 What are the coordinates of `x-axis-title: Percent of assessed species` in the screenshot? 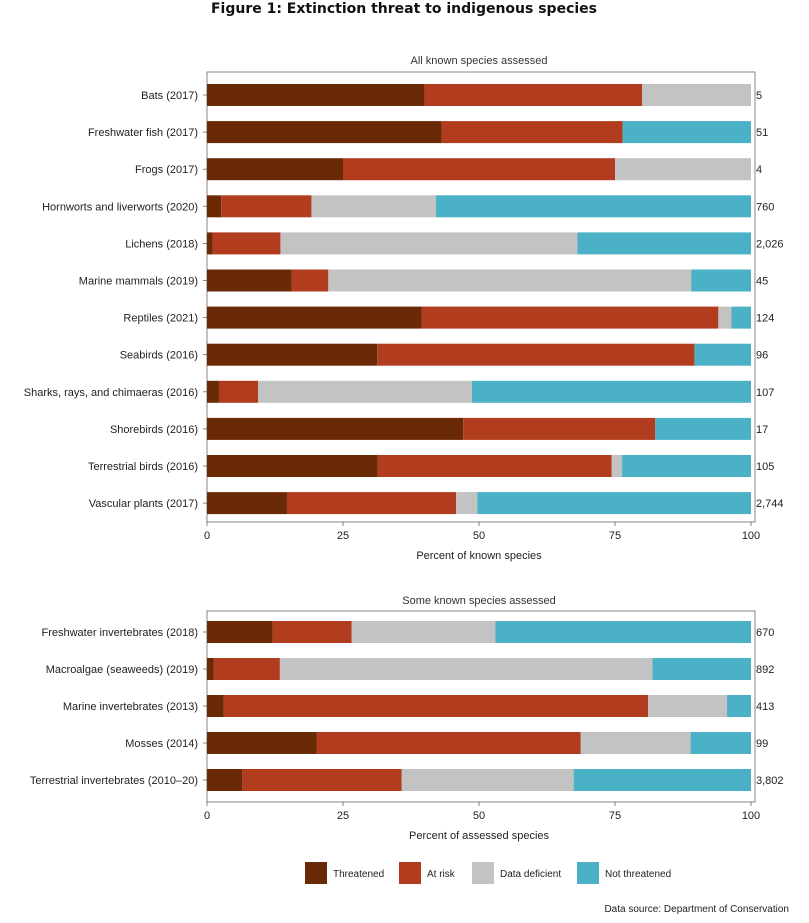 It's located at (479, 836).